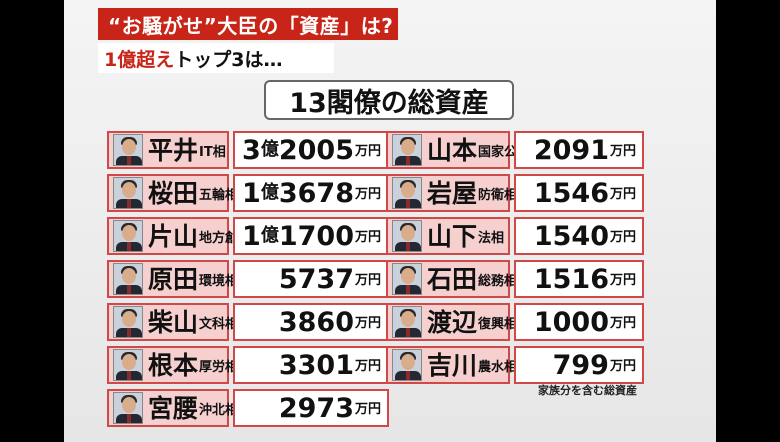  What do you see at coordinates (579, 279) in the screenshot?
I see `asset-value-cell: 1516 万円` at bounding box center [579, 279].